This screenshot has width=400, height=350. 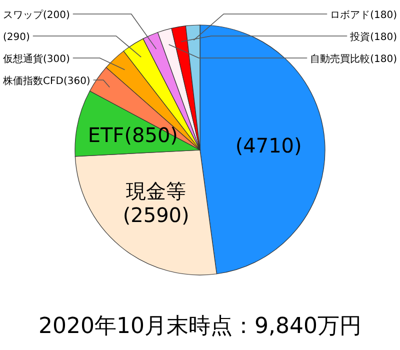 I want to click on data-label: (4710), so click(x=268, y=145).